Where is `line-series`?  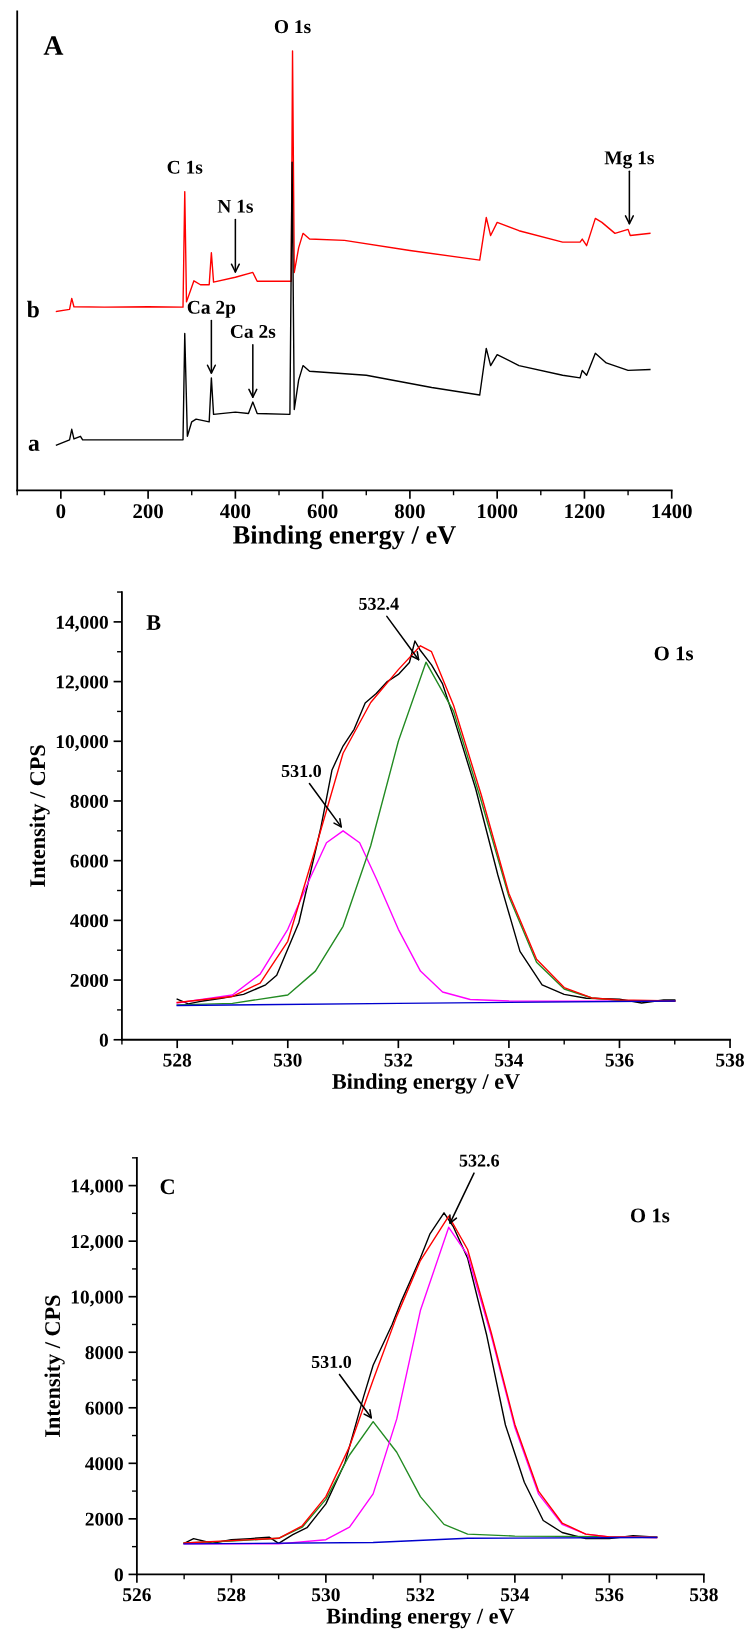
line-series is located at coordinates (420, 1540).